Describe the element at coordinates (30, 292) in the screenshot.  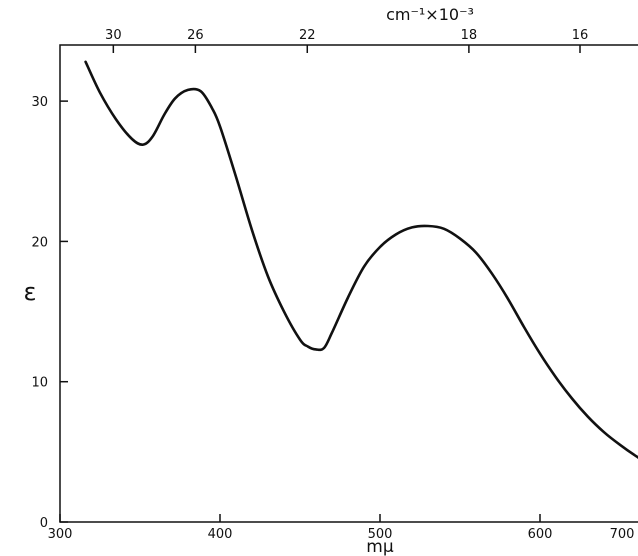
I see `y-axis-label: ε` at that location.